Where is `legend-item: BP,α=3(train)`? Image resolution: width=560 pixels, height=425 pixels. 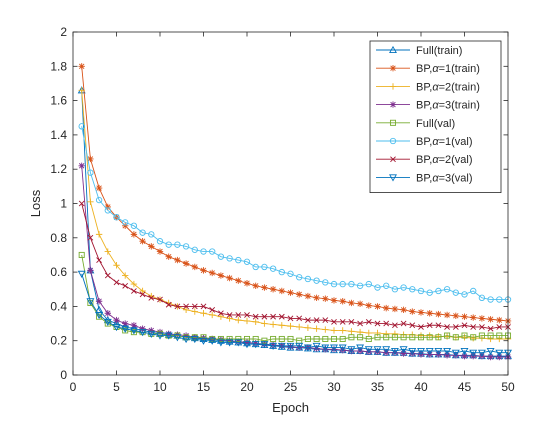
legend-item: BP,α=3(train) is located at coordinates (428, 106).